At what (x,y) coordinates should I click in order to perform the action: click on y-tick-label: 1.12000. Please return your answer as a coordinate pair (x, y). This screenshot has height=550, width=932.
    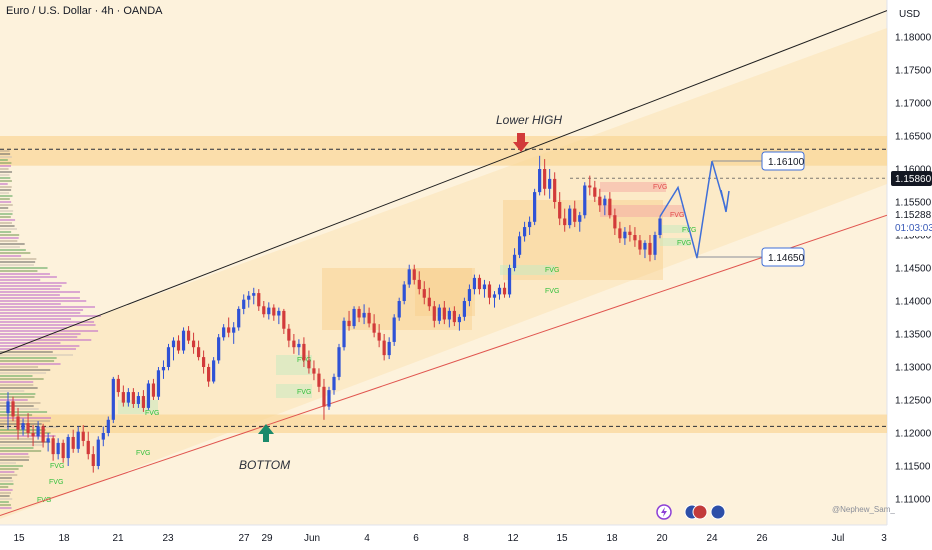
    Looking at the image, I should click on (913, 434).